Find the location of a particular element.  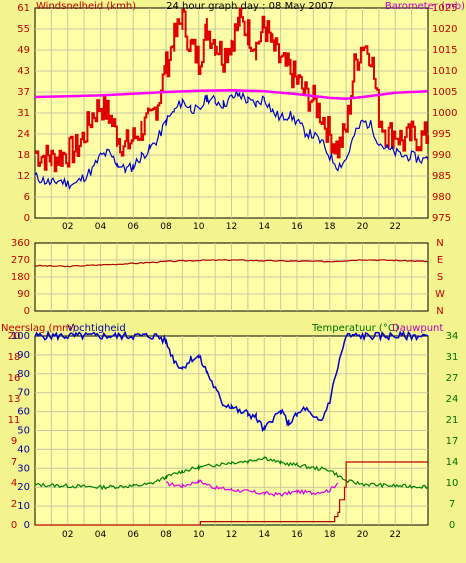

wind-x-tick: 16 is located at coordinates (297, 227).